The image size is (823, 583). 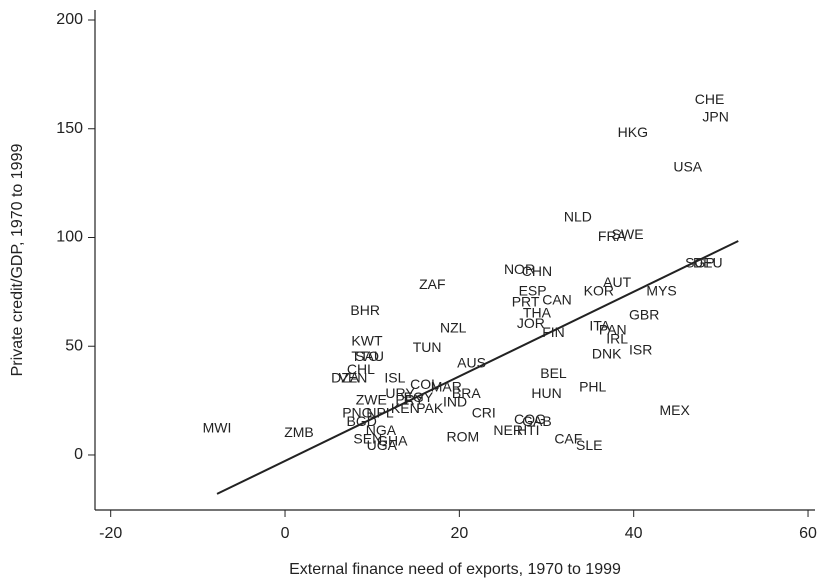 I want to click on point-label: URY, so click(x=400, y=393).